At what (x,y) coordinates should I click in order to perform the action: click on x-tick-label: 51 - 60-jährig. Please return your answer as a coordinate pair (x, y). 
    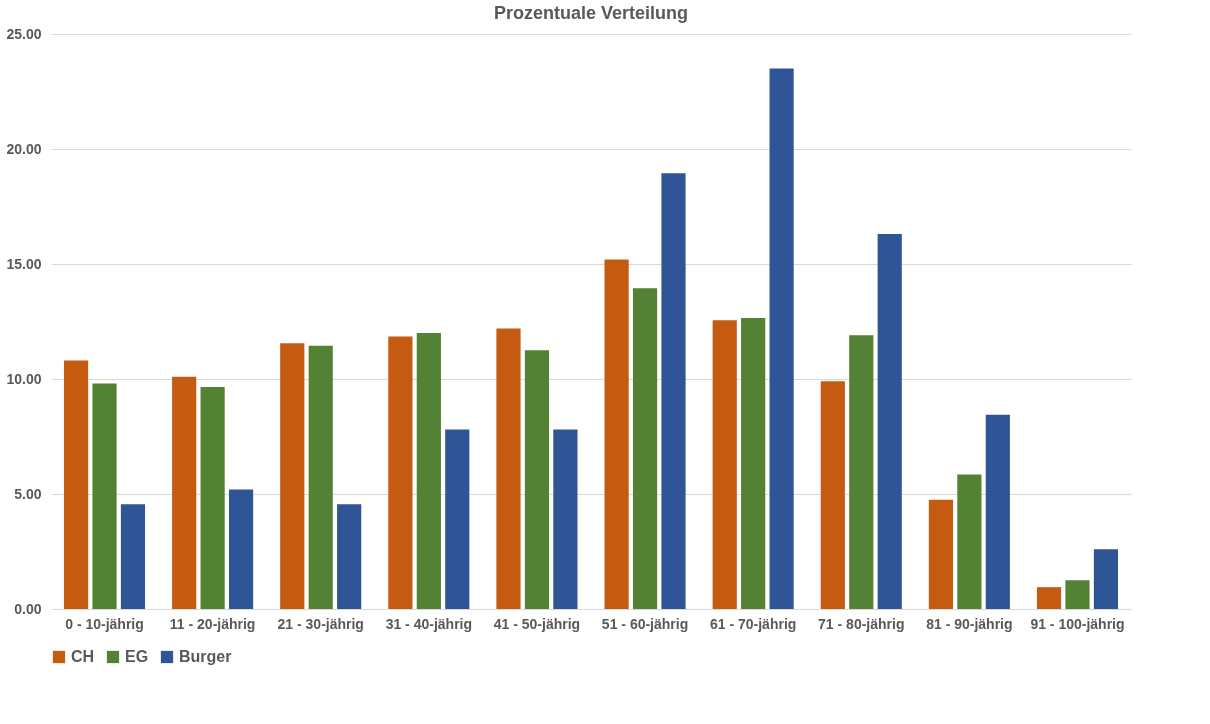
    Looking at the image, I should click on (645, 623).